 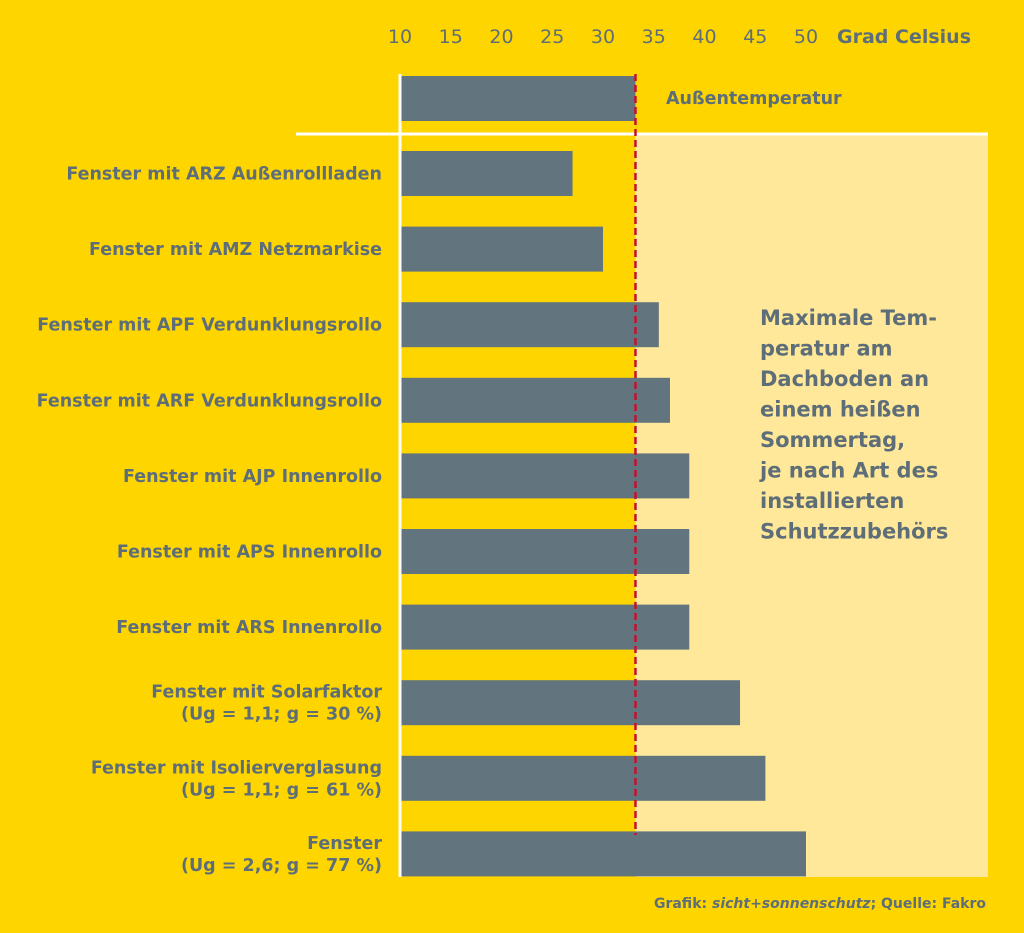 I want to click on category-label: Fenster mit AJP Innenrollo, so click(x=252, y=477).